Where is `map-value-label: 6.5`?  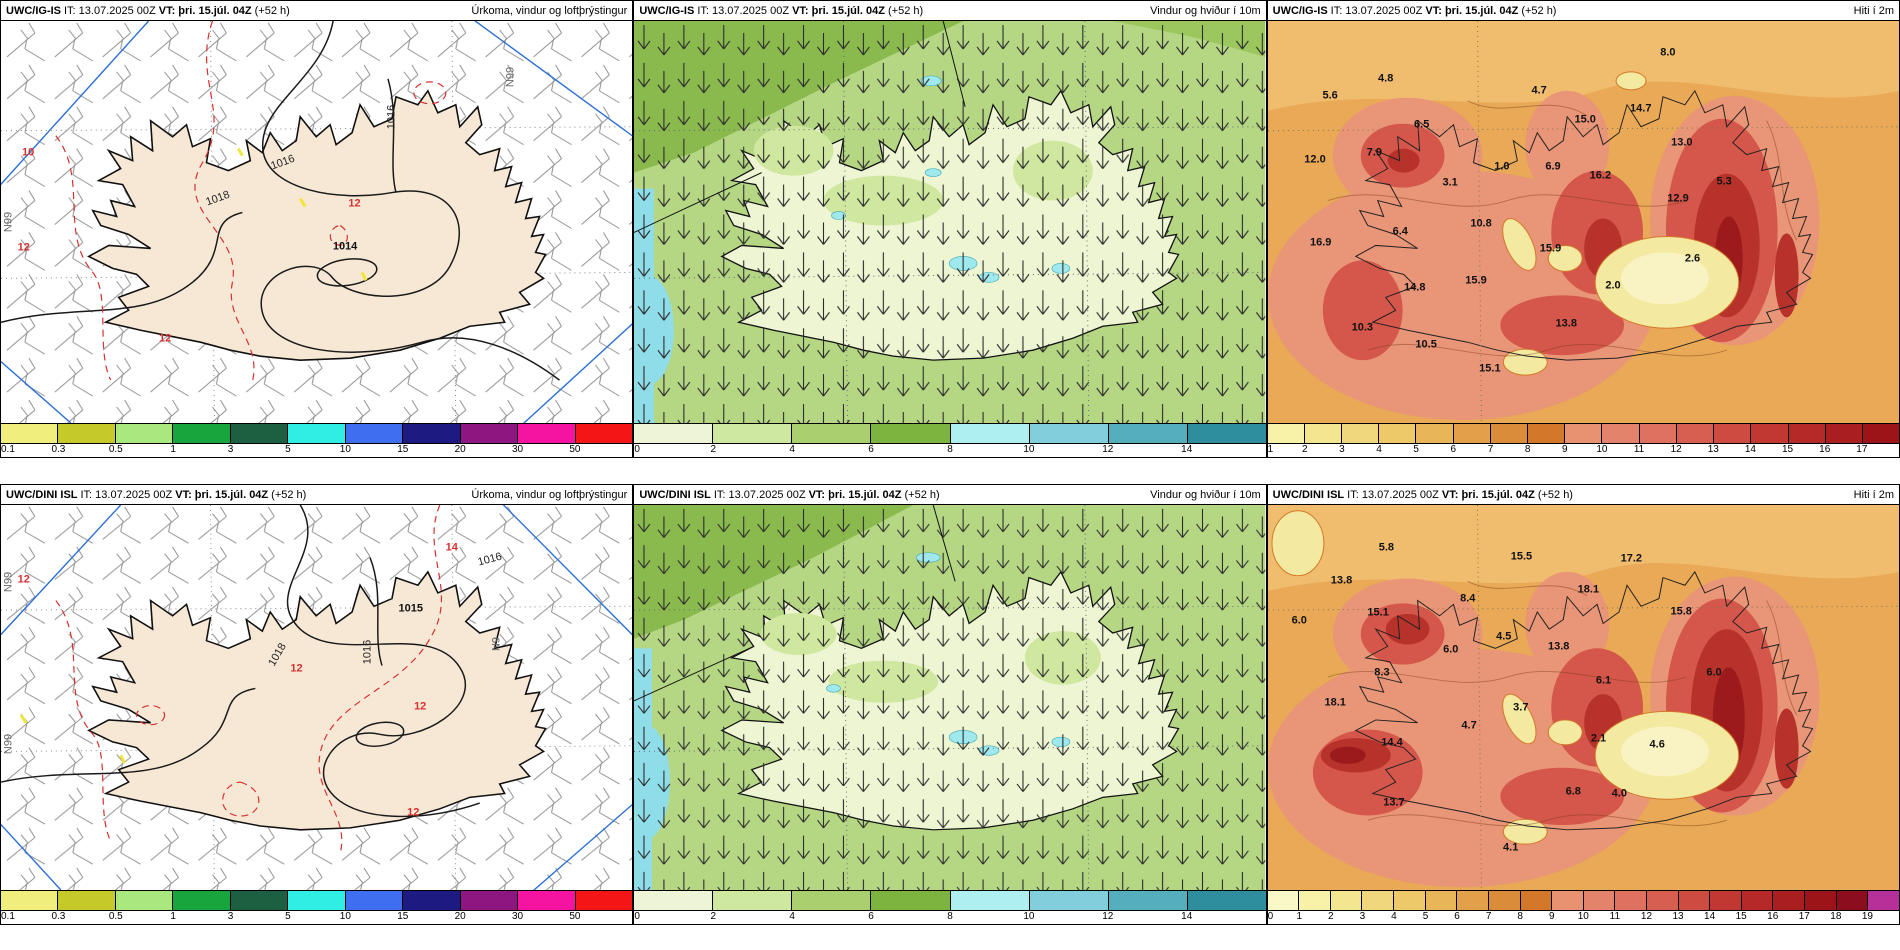 map-value-label: 6.5 is located at coordinates (1422, 124).